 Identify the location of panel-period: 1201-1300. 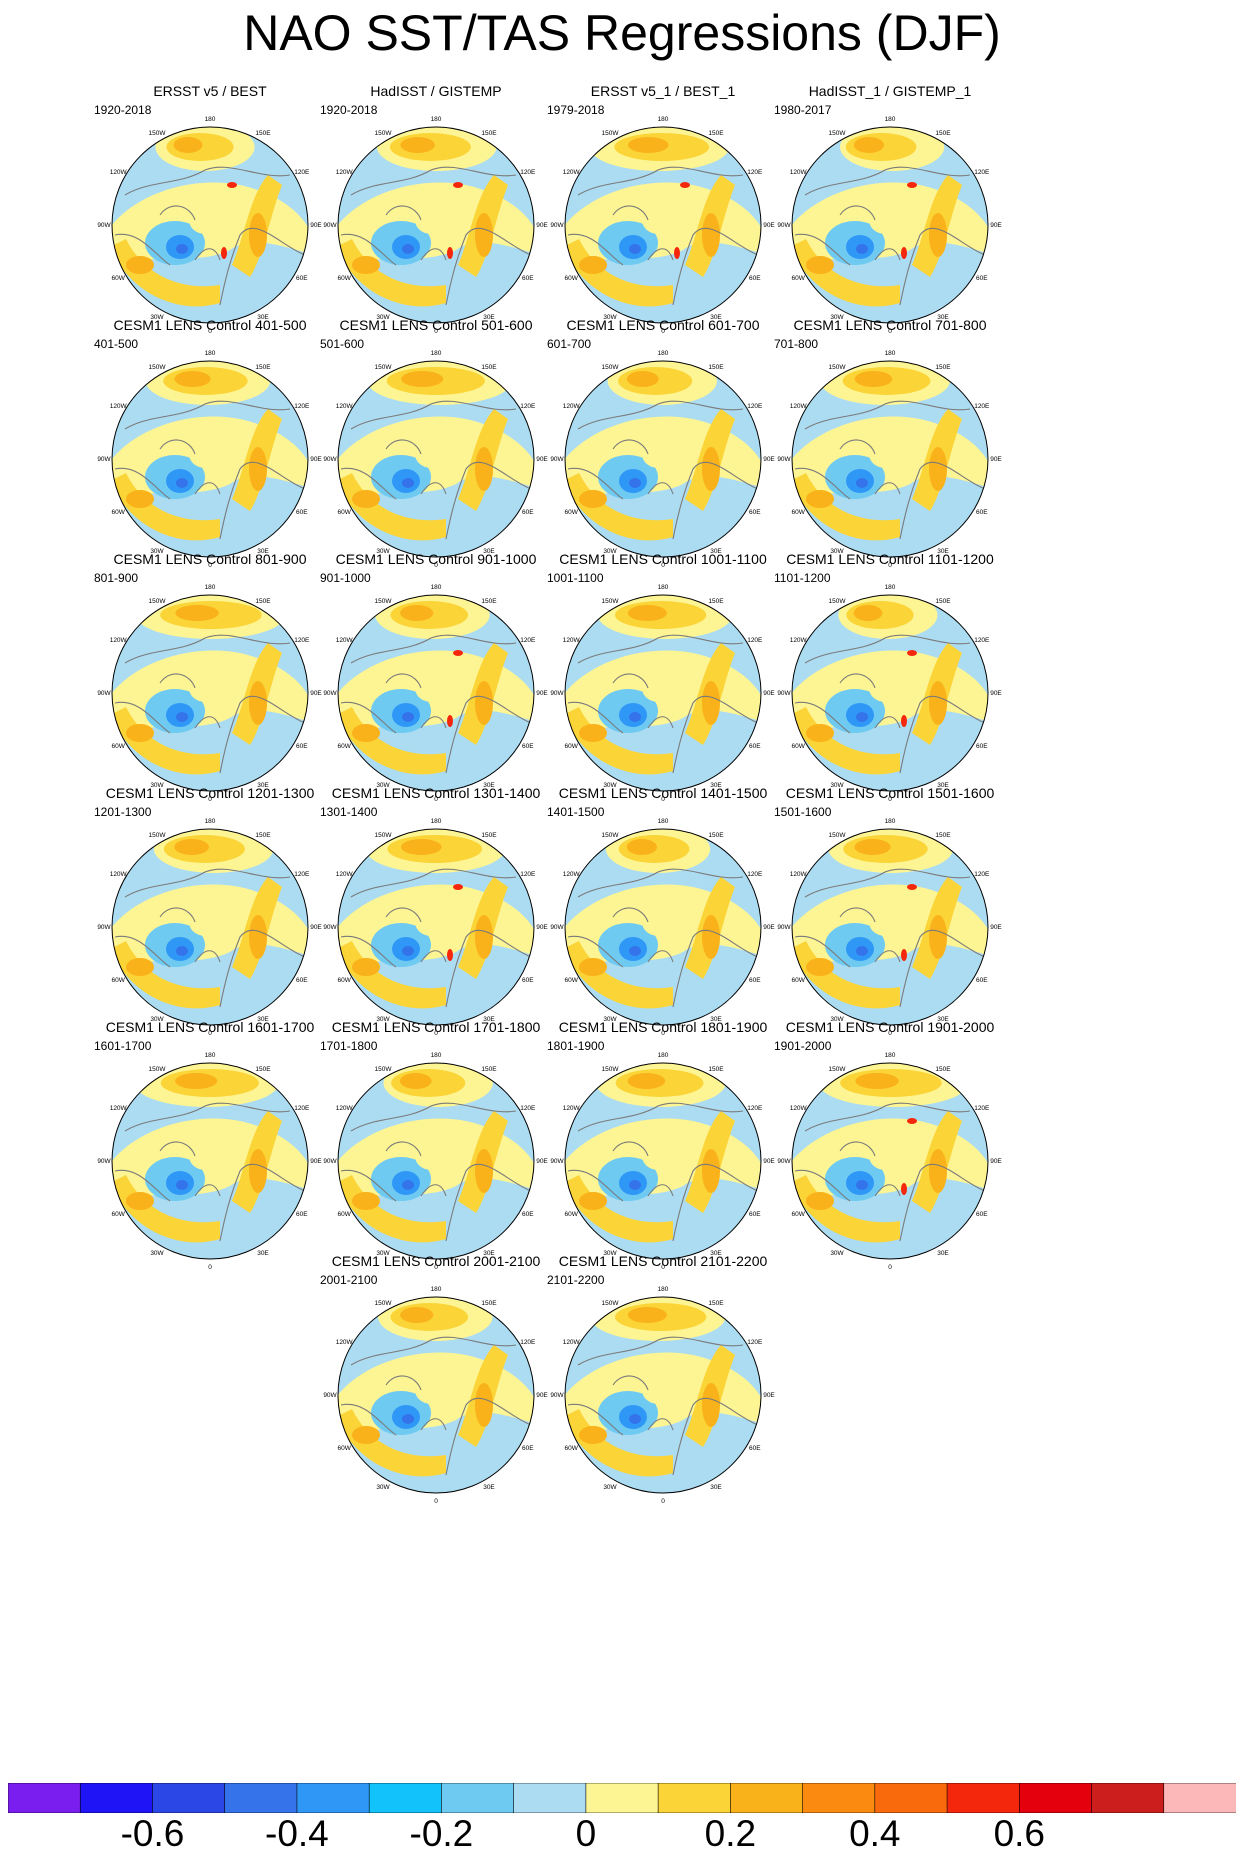
(123, 812).